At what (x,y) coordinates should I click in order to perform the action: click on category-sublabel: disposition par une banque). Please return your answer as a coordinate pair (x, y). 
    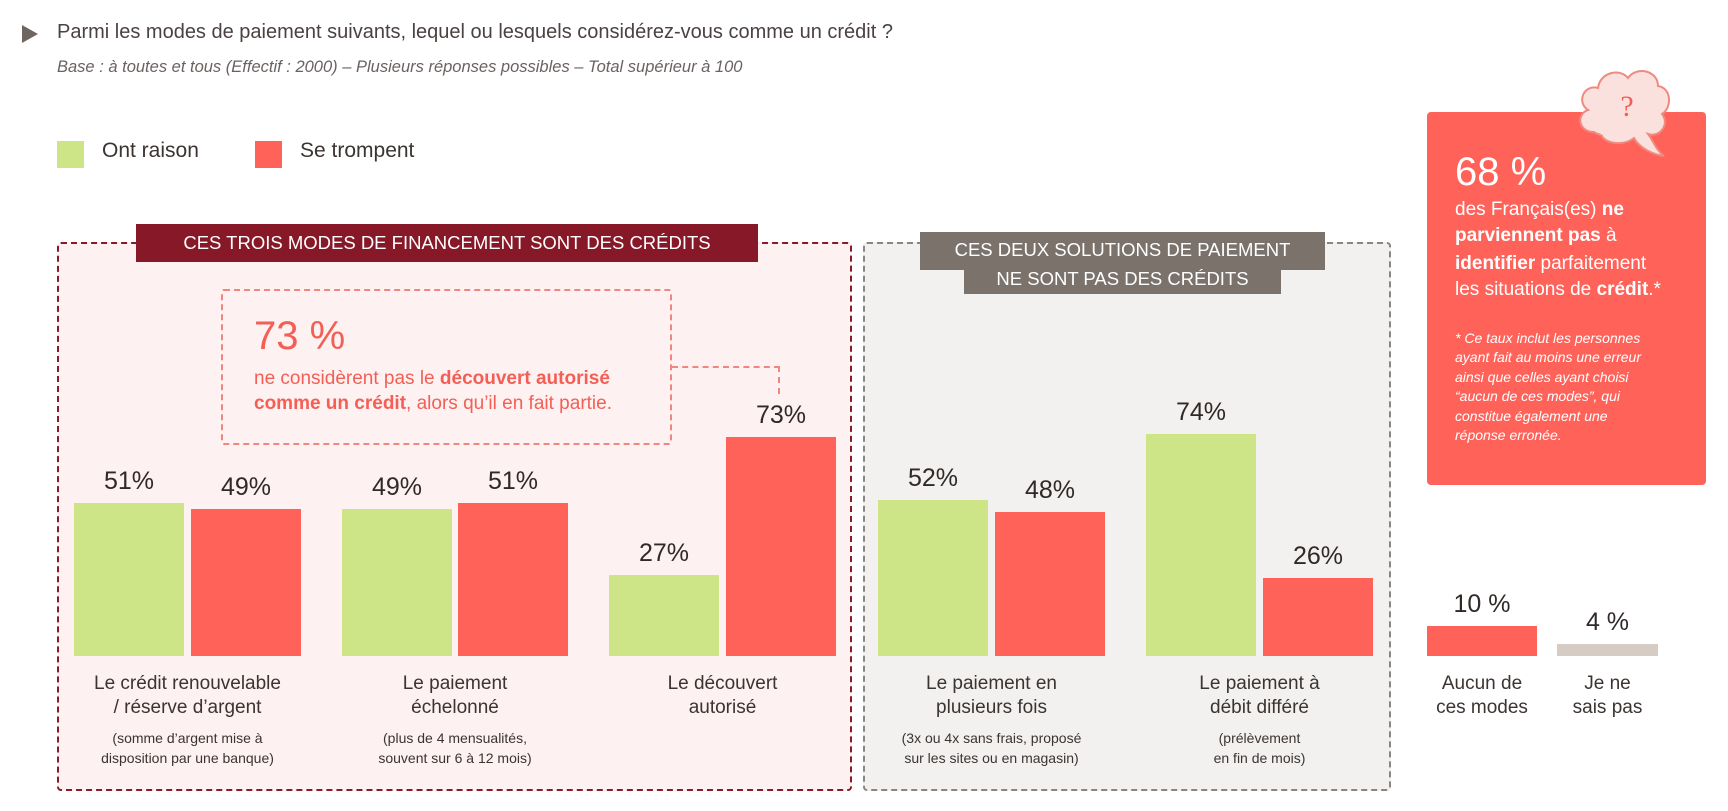
    Looking at the image, I should click on (187, 758).